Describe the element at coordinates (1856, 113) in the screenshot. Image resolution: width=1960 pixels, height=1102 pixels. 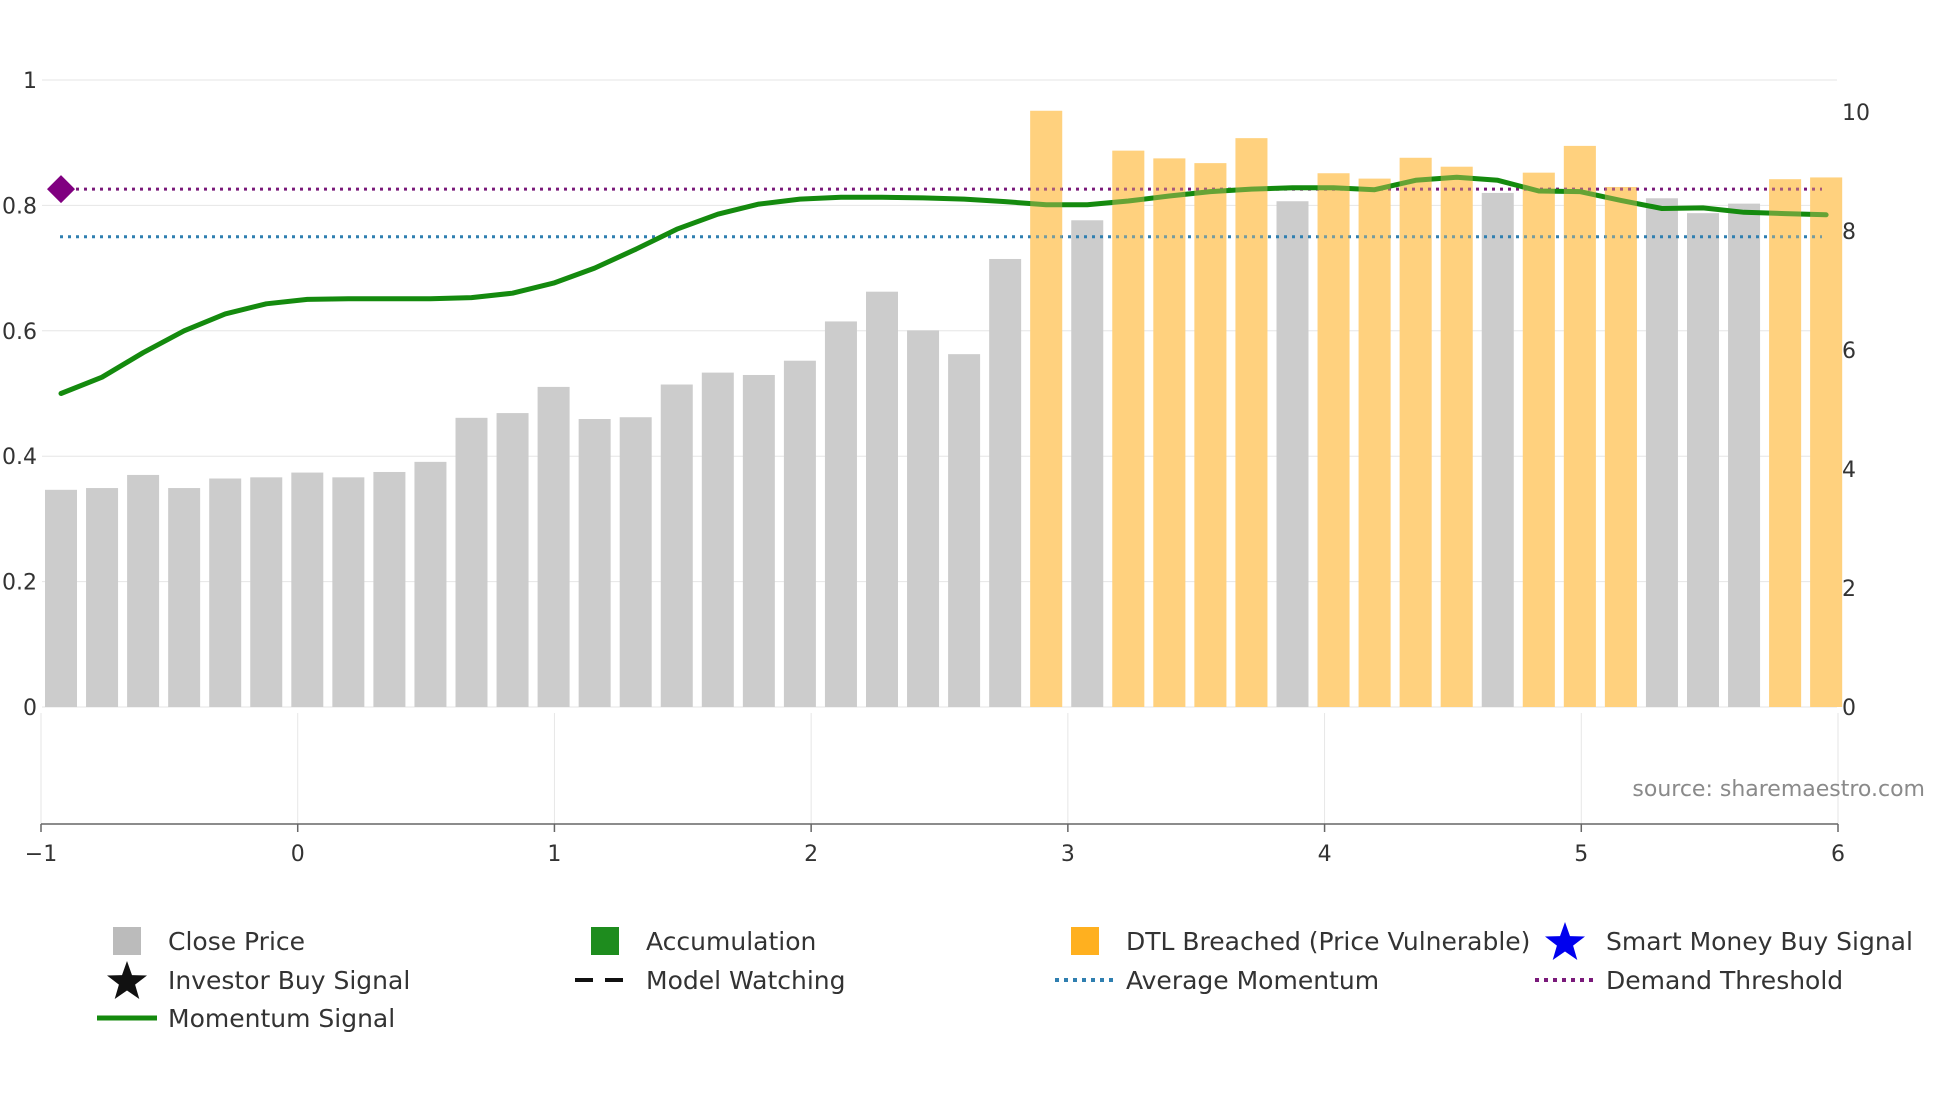
I see `y-right-tick-label: 10` at that location.